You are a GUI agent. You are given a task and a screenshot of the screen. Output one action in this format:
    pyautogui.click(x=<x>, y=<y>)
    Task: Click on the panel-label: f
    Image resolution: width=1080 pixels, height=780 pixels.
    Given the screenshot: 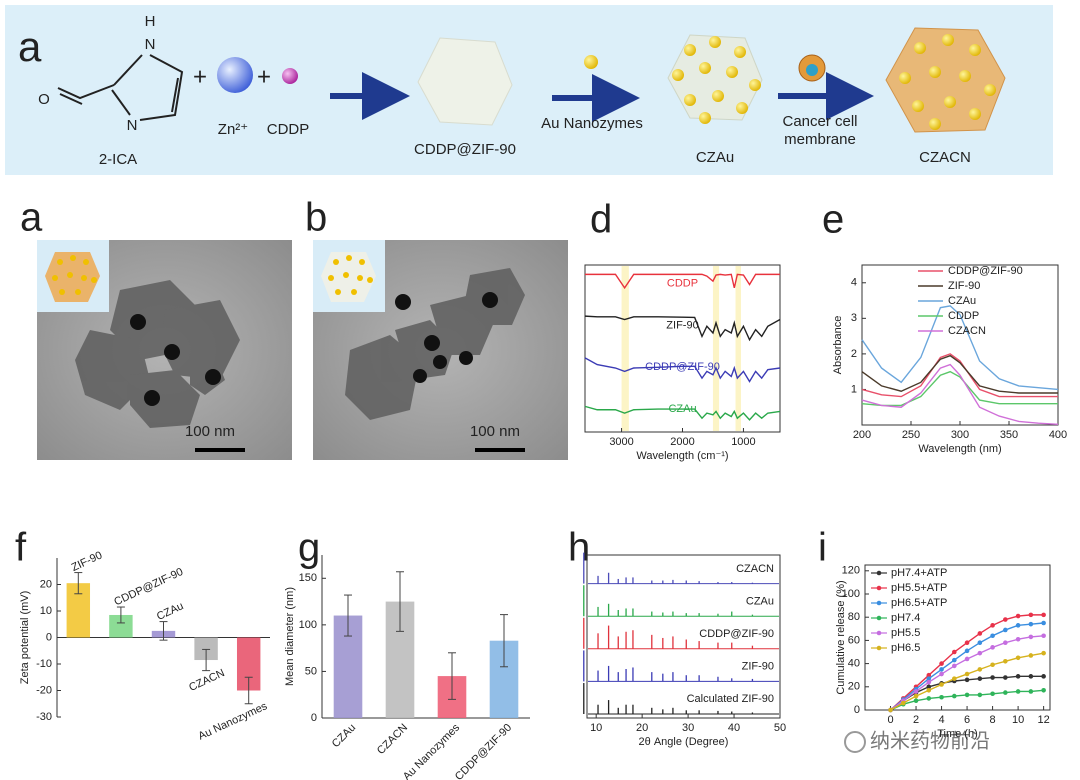 What is the action you would take?
    pyautogui.click(x=21, y=548)
    